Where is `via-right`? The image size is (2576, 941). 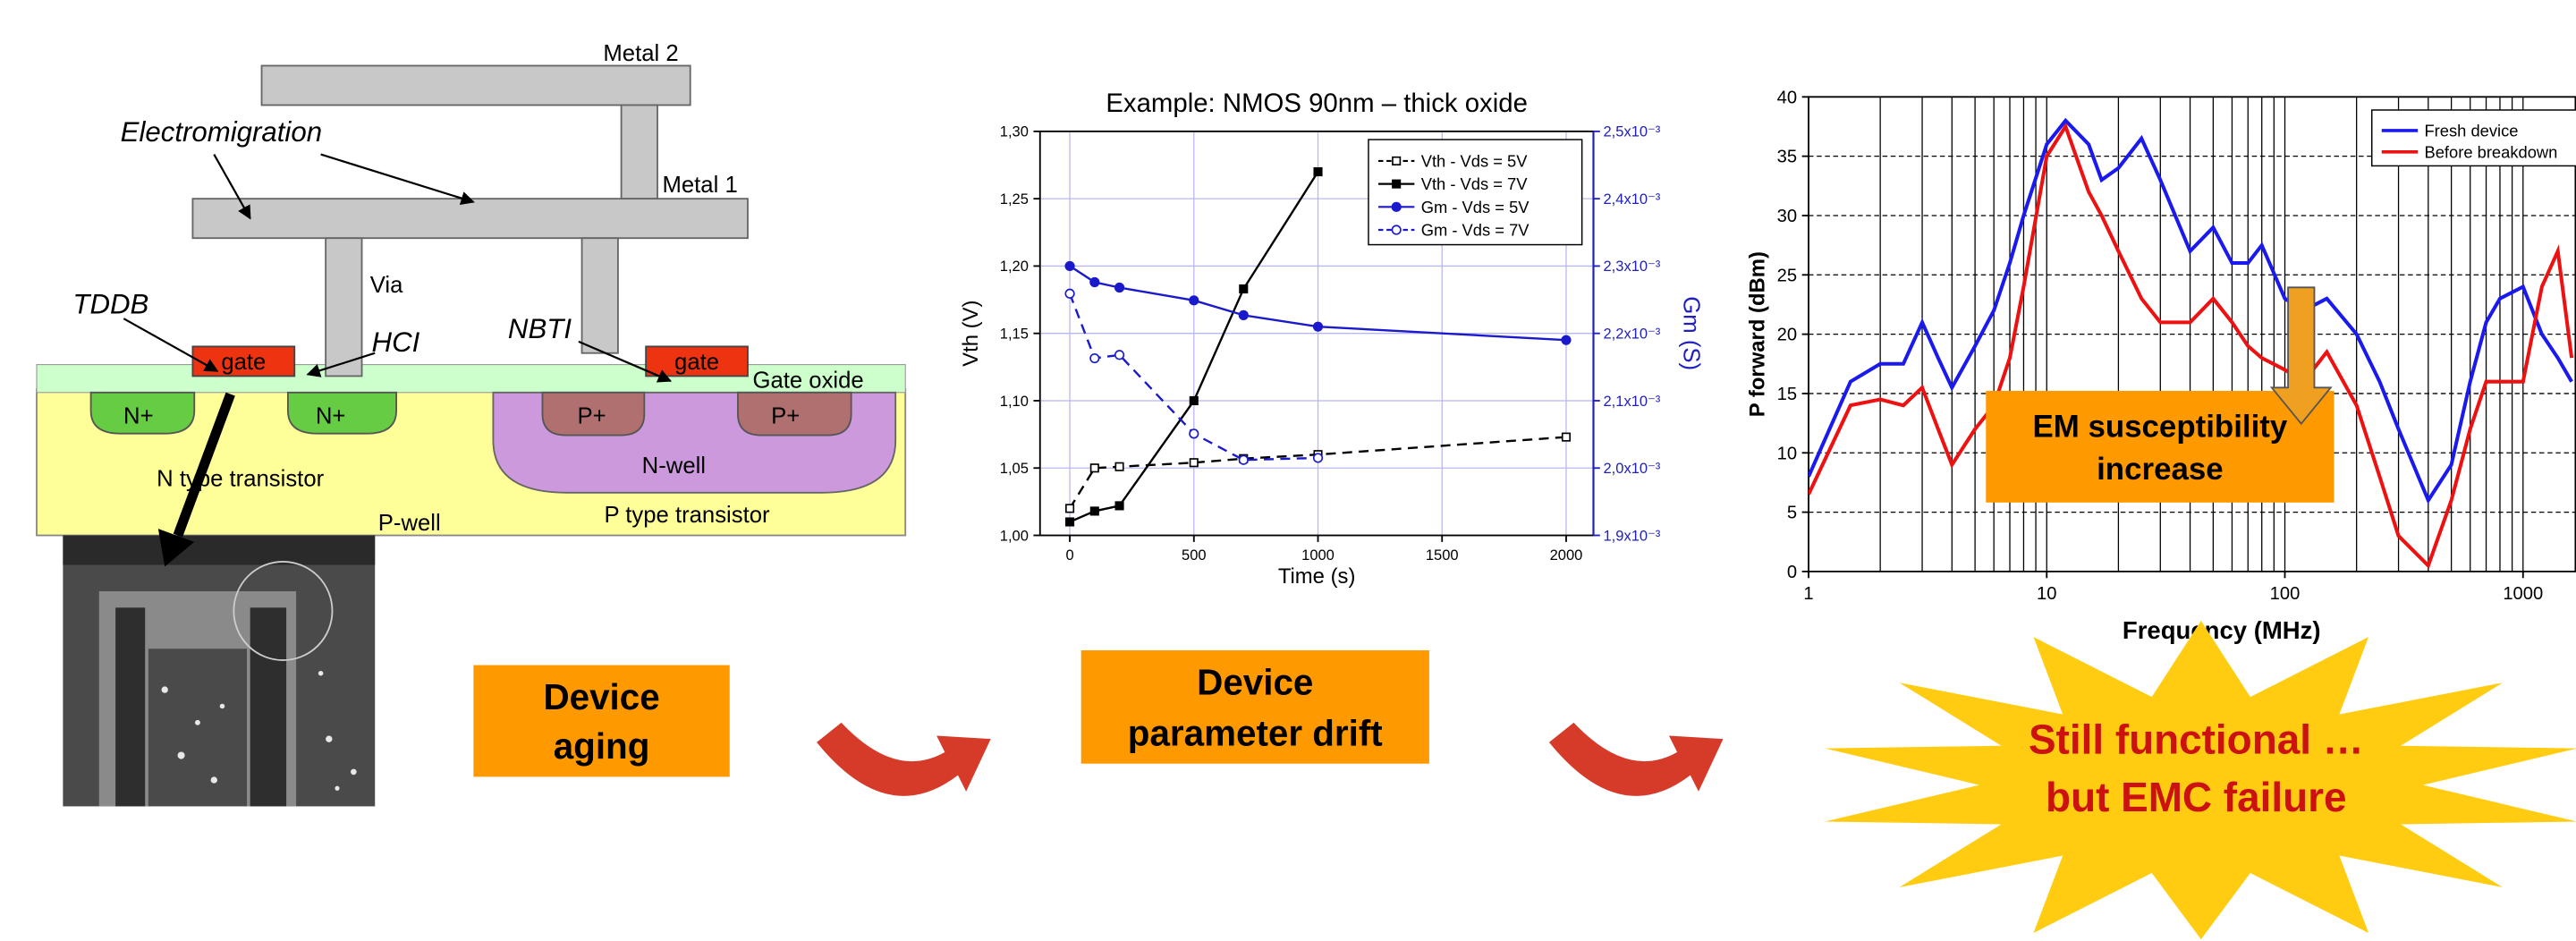 via-right is located at coordinates (599, 295).